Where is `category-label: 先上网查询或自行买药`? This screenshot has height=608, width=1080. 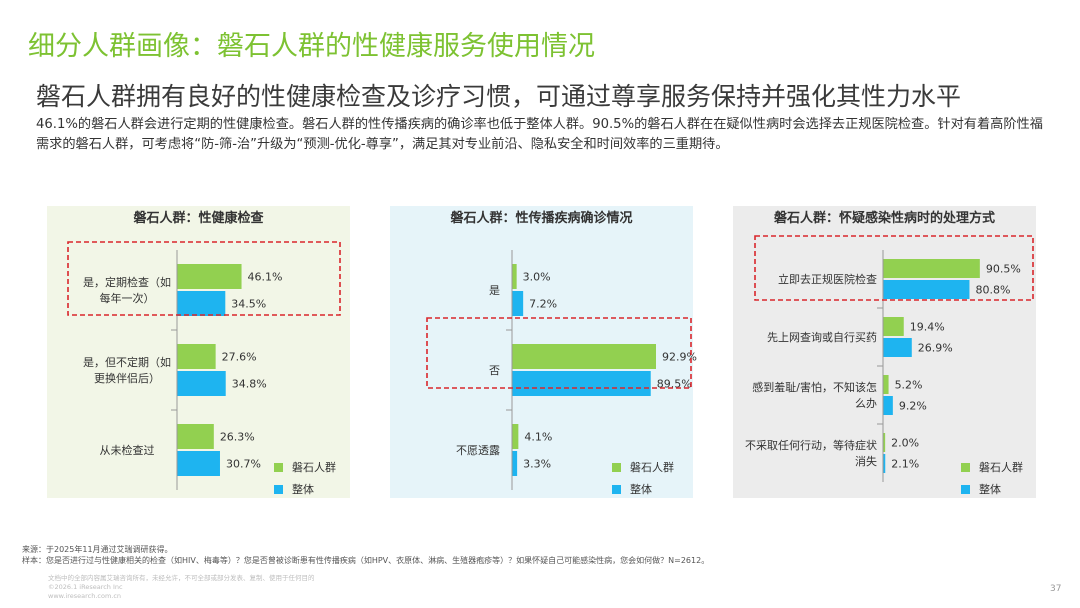 category-label: 先上网查询或自行买药 is located at coordinates (822, 337).